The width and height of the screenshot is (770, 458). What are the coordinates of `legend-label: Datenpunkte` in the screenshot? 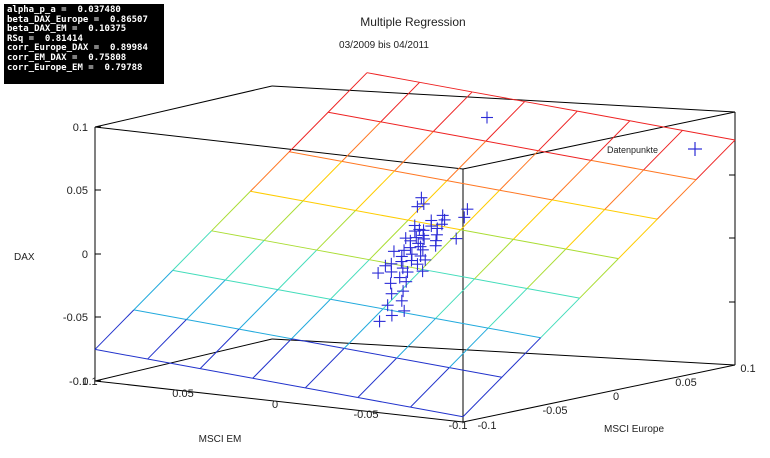 It's located at (632, 150).